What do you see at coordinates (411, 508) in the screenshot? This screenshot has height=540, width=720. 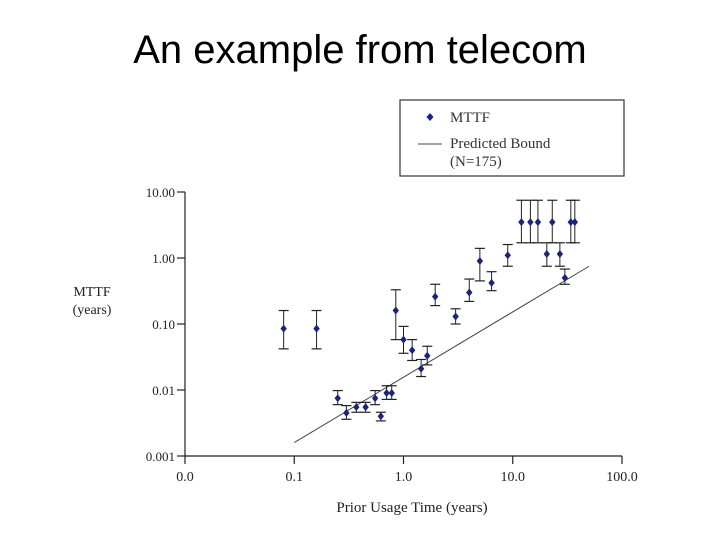 I see `x-axis-label: Prior Usage Time (years)` at bounding box center [411, 508].